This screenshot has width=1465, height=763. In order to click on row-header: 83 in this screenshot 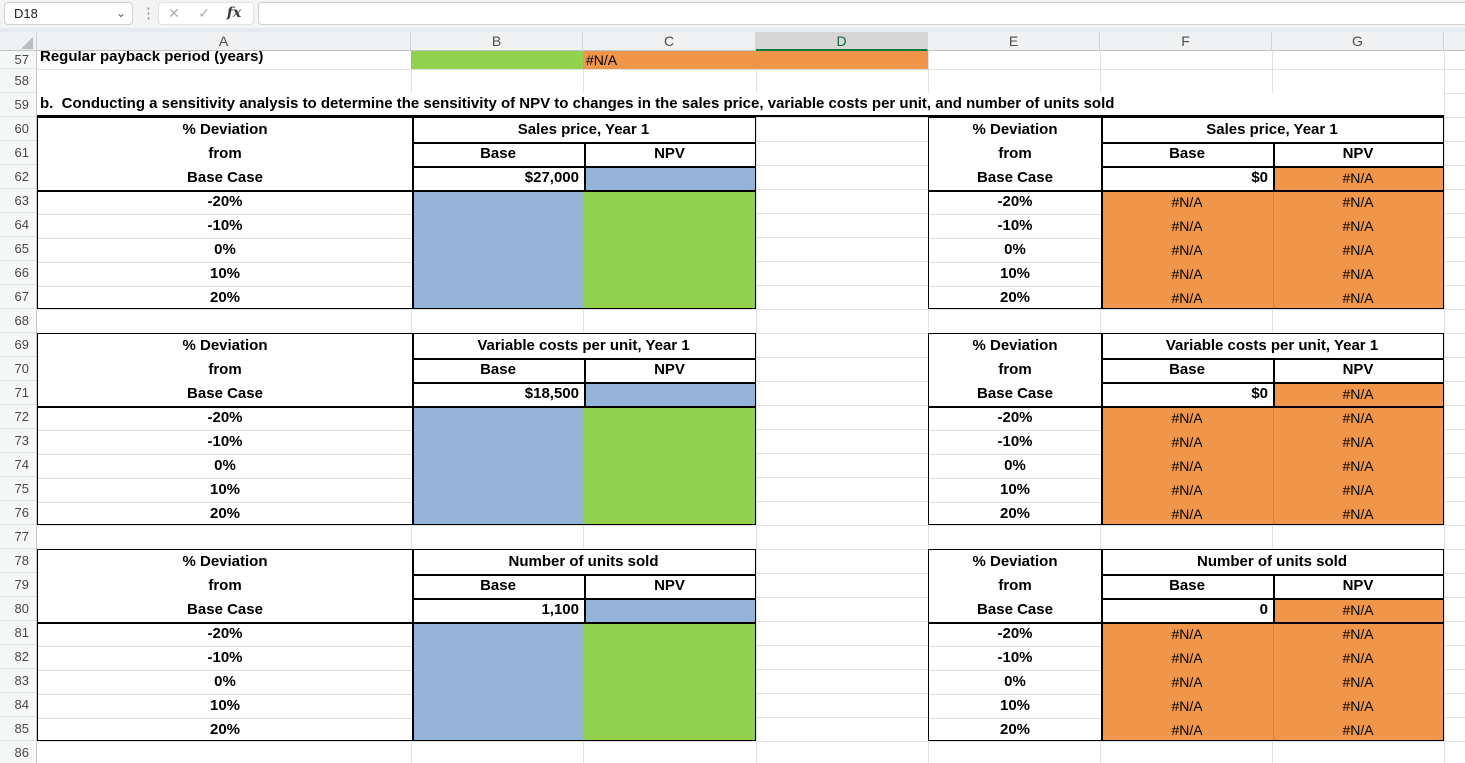, I will do `click(18, 681)`.